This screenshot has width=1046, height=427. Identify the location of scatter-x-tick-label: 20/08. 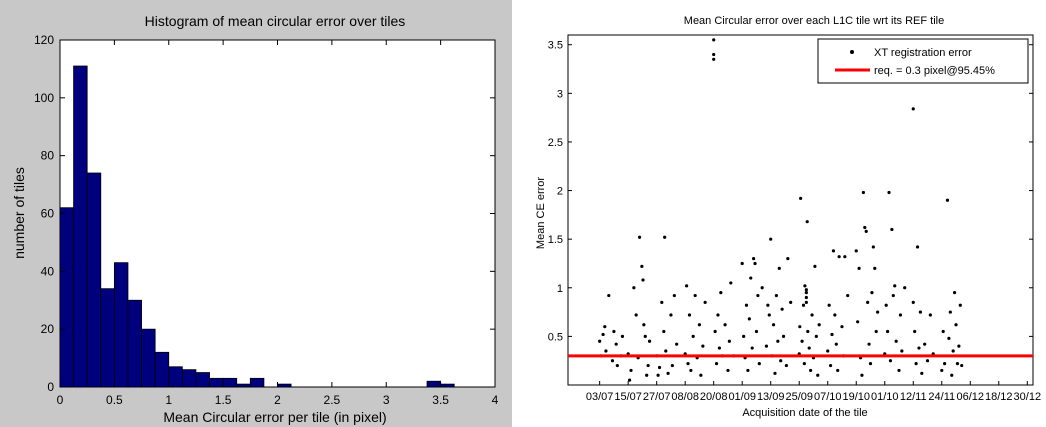
(714, 397).